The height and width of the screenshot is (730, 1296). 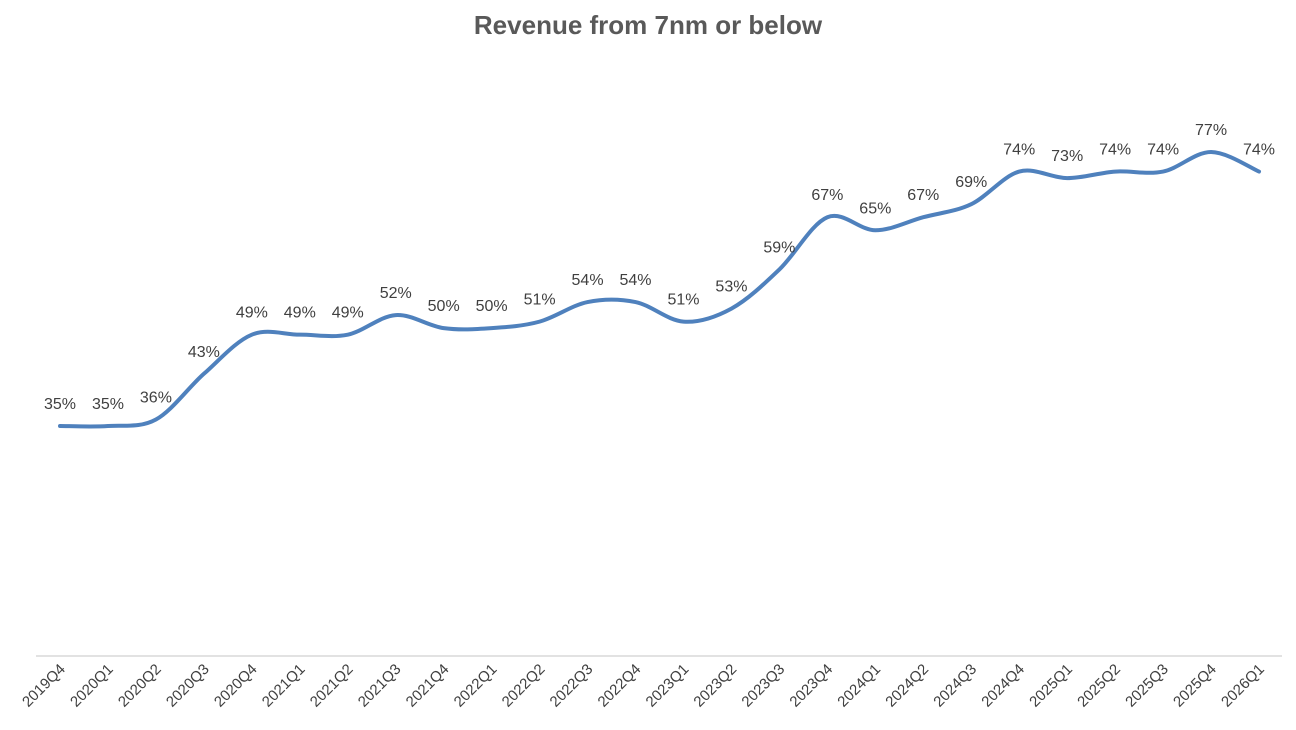 What do you see at coordinates (1051, 686) in the screenshot?
I see `x-tick-label: 2025Q1` at bounding box center [1051, 686].